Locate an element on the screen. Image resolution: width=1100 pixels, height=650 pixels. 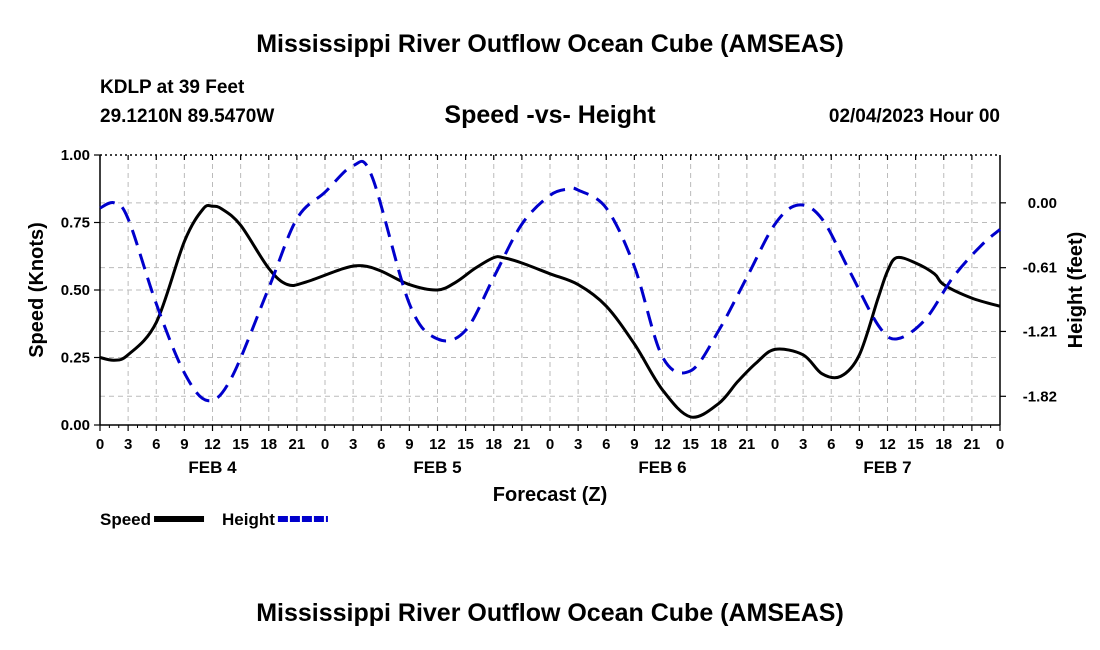
y-tick-label: 1.00 is located at coordinates (75, 155).